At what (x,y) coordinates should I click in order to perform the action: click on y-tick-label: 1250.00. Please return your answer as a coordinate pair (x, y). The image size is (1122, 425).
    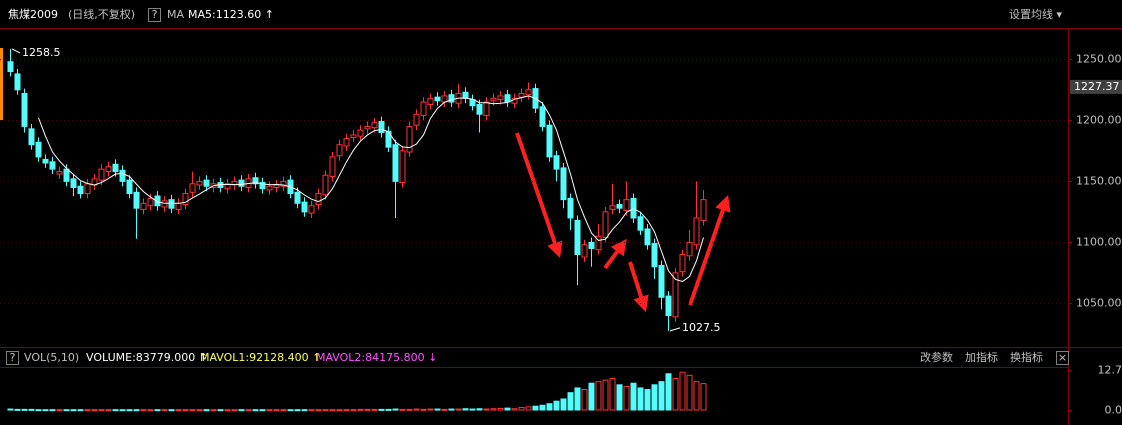
    Looking at the image, I should click on (1099, 59).